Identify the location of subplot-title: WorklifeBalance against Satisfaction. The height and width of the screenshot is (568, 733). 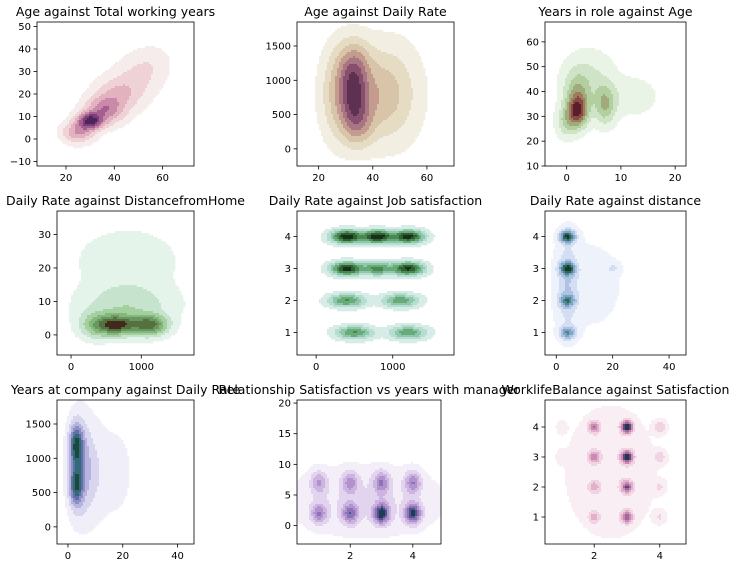
(616, 389).